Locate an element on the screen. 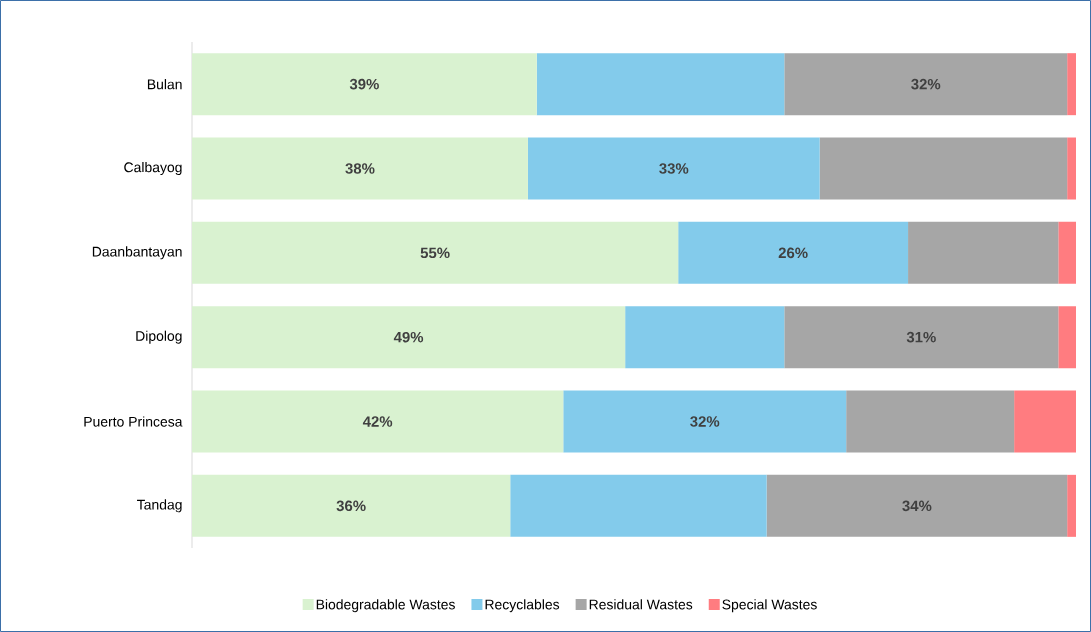 Image resolution: width=1091 pixels, height=632 pixels. data-label: 33% is located at coordinates (674, 168).